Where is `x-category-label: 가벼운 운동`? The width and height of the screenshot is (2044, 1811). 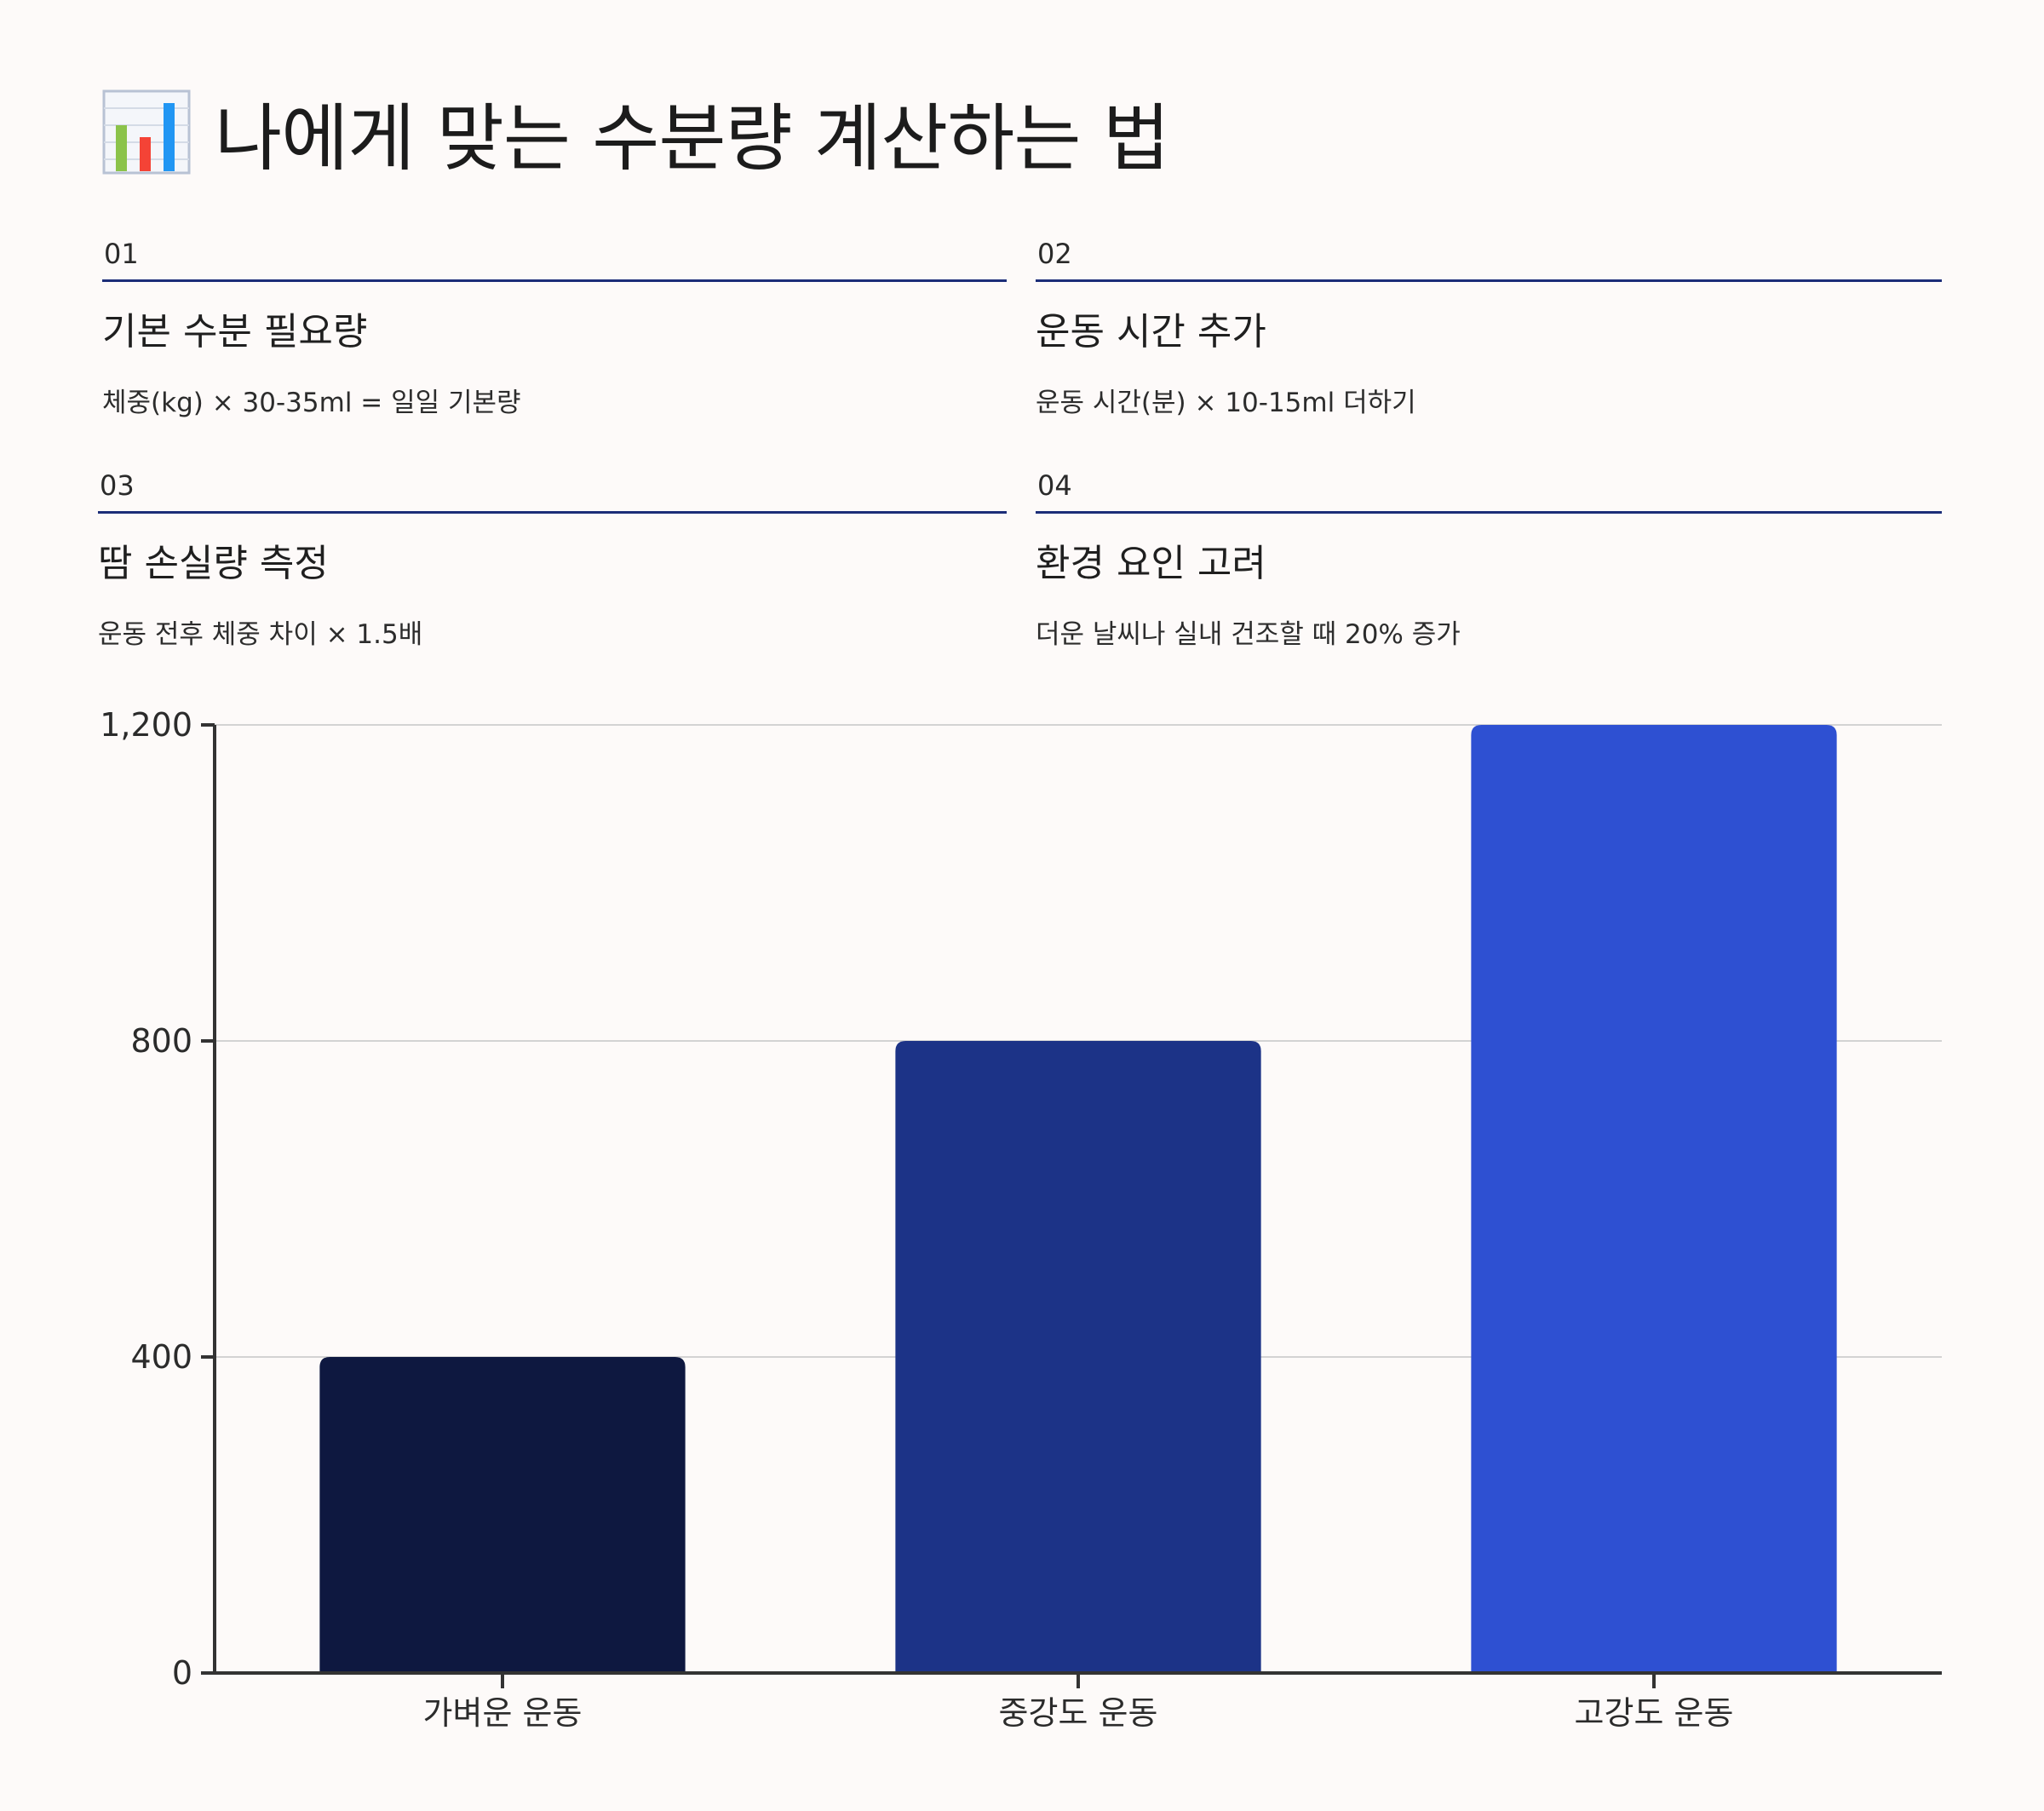
x-category-label: 가벼운 운동 is located at coordinates (503, 1713).